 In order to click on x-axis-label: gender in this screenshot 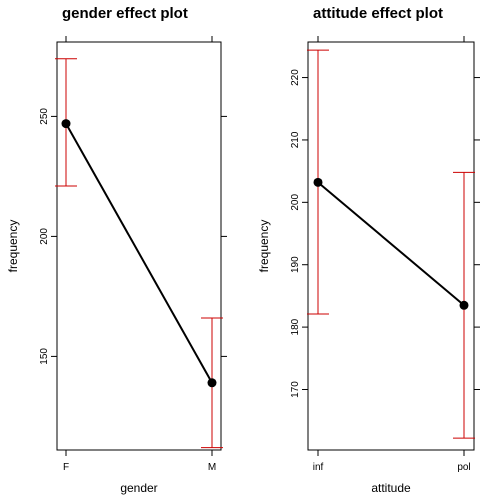, I will do `click(138, 488)`.